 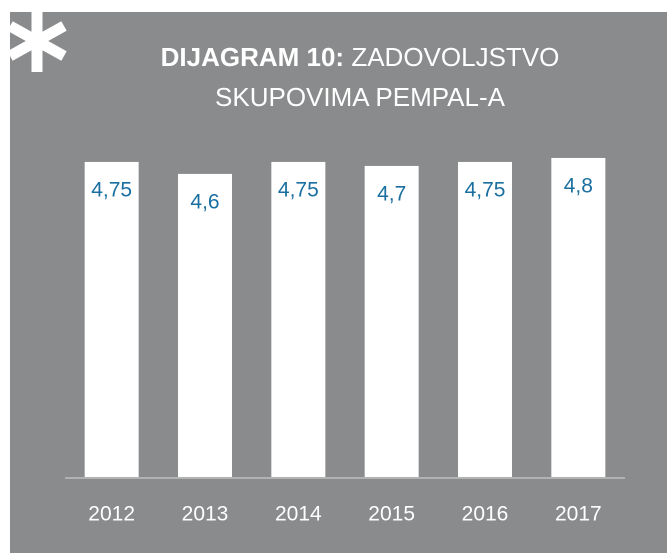 I want to click on value-label: 4,7, so click(x=391, y=193).